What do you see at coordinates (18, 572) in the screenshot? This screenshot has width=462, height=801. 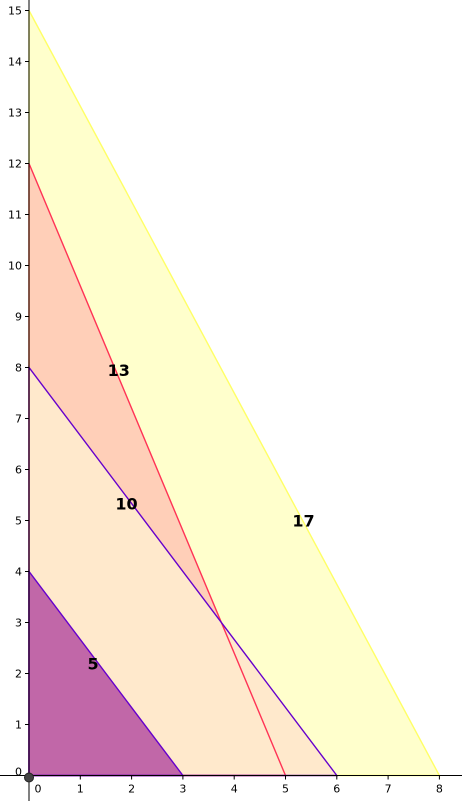 I see `y-tick-label: 4` at bounding box center [18, 572].